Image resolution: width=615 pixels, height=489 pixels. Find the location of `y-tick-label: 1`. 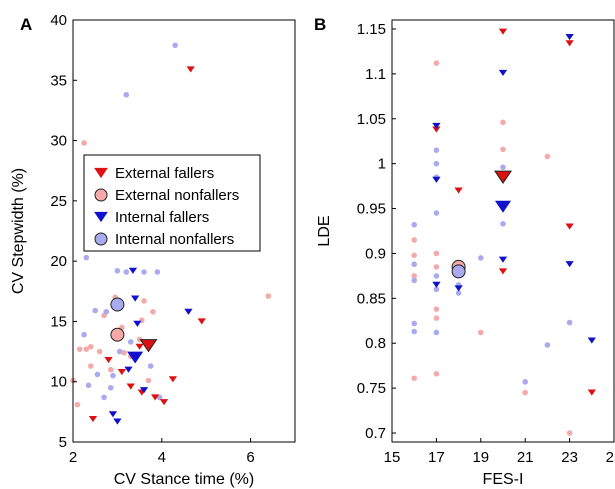

y-tick-label: 1 is located at coordinates (382, 164).